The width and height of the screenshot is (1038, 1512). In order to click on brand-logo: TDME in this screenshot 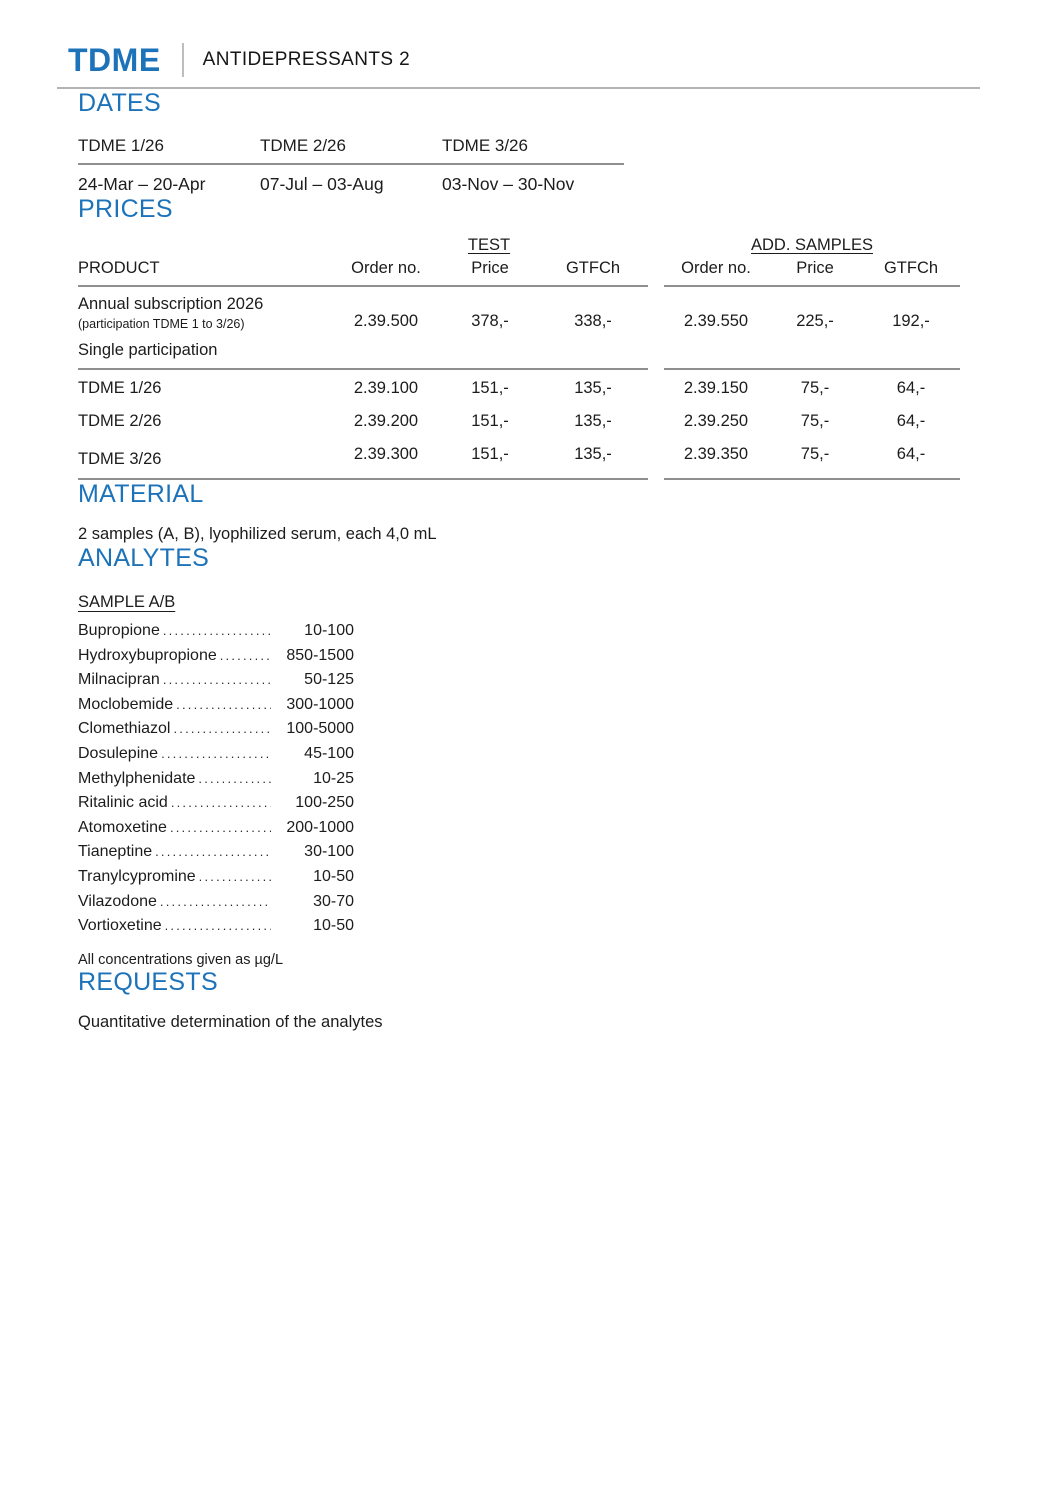, I will do `click(114, 59)`.